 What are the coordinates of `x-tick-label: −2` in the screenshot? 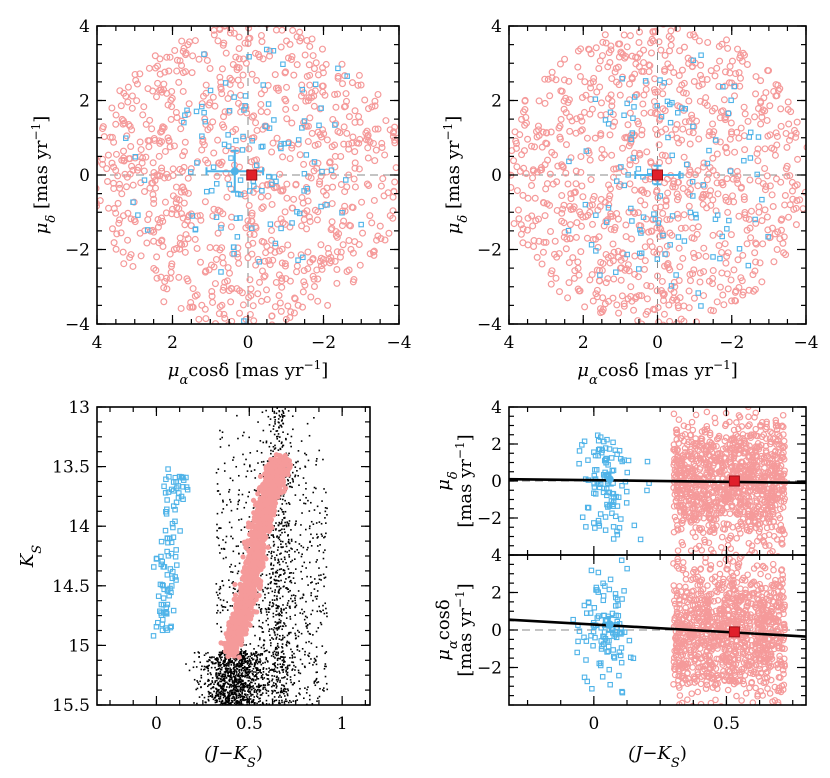 It's located at (323, 343).